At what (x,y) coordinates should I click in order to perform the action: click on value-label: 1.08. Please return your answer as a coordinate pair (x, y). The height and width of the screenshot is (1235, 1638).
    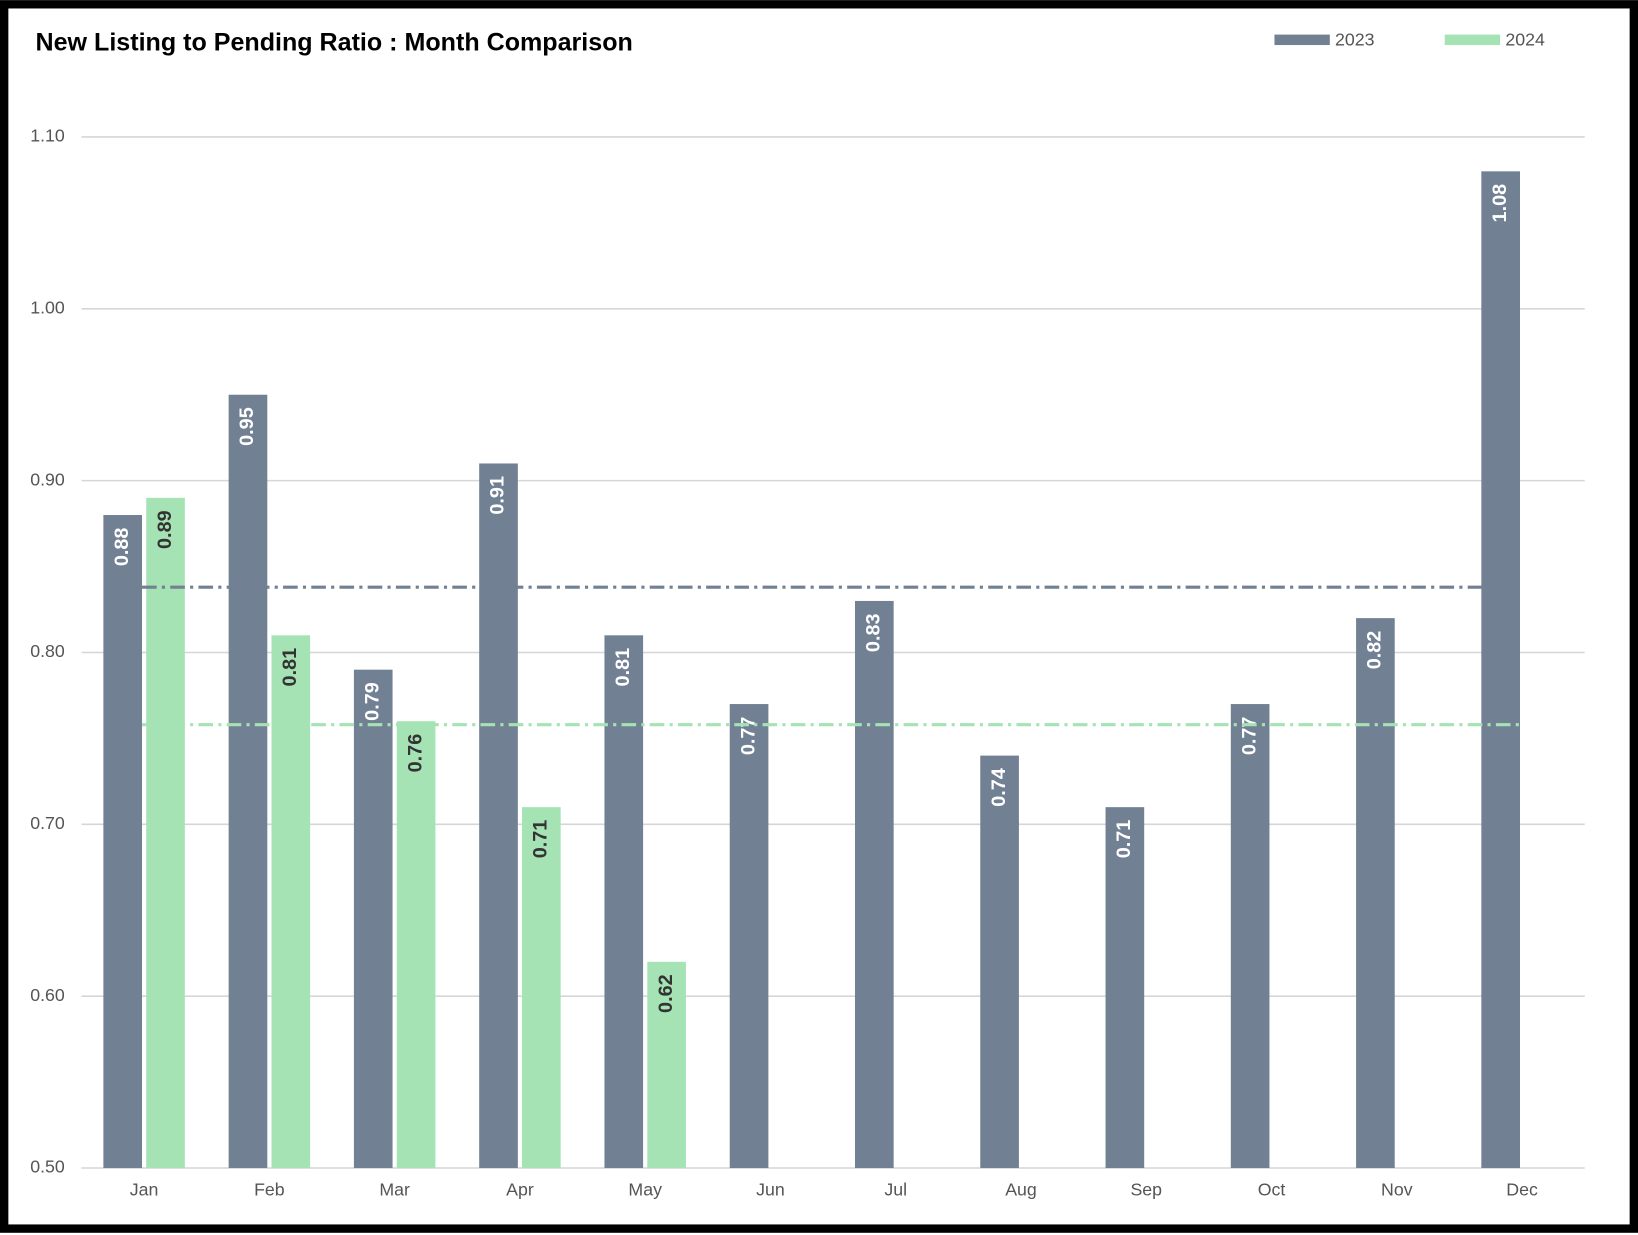
    Looking at the image, I should click on (1500, 203).